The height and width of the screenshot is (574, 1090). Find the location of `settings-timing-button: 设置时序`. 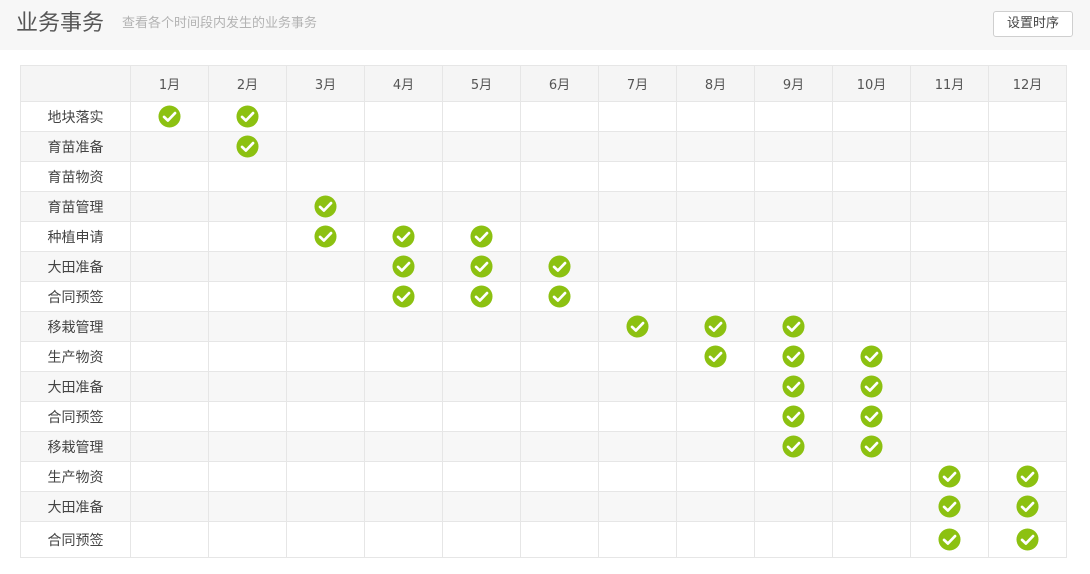

settings-timing-button: 设置时序 is located at coordinates (1033, 24).